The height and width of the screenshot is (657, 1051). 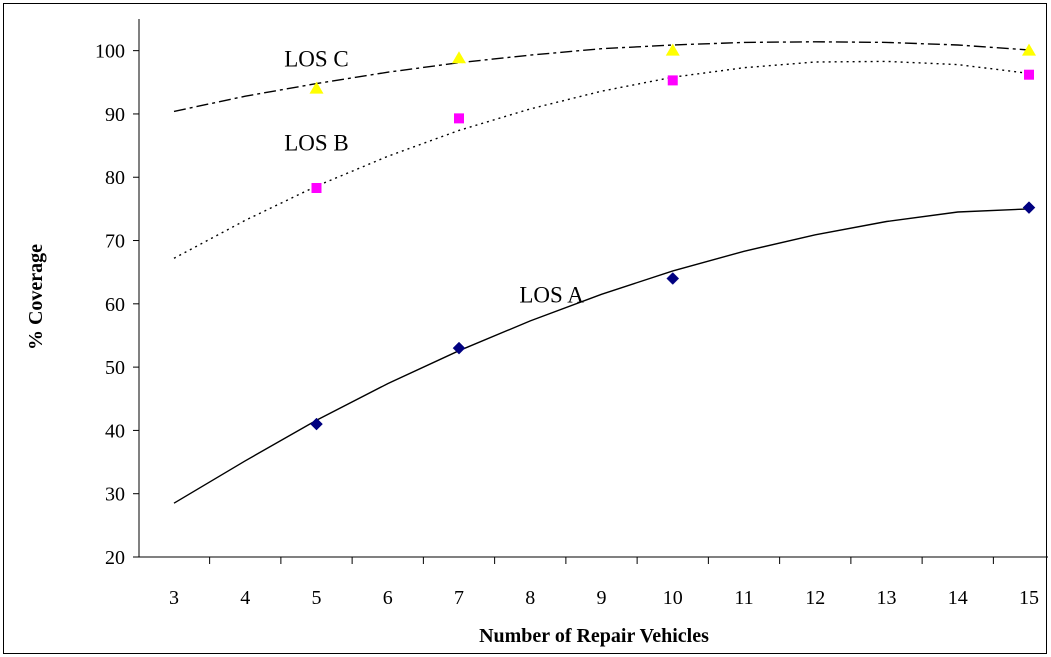 What do you see at coordinates (115, 242) in the screenshot?
I see `y-tick-label: 70` at bounding box center [115, 242].